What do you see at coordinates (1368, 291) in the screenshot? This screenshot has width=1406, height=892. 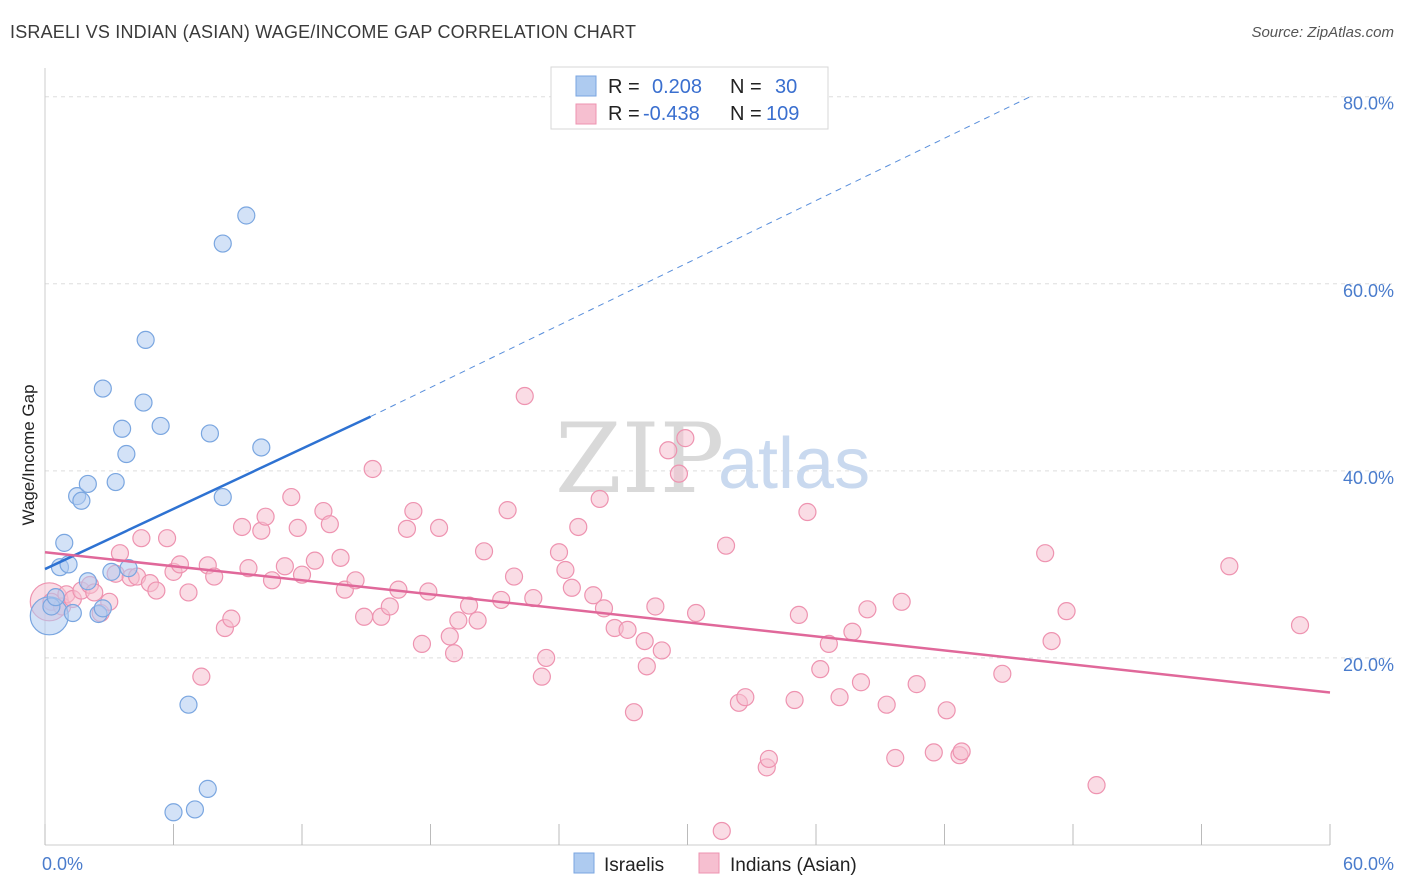 I see `y-tick-label-2: 60.0%` at bounding box center [1368, 291].